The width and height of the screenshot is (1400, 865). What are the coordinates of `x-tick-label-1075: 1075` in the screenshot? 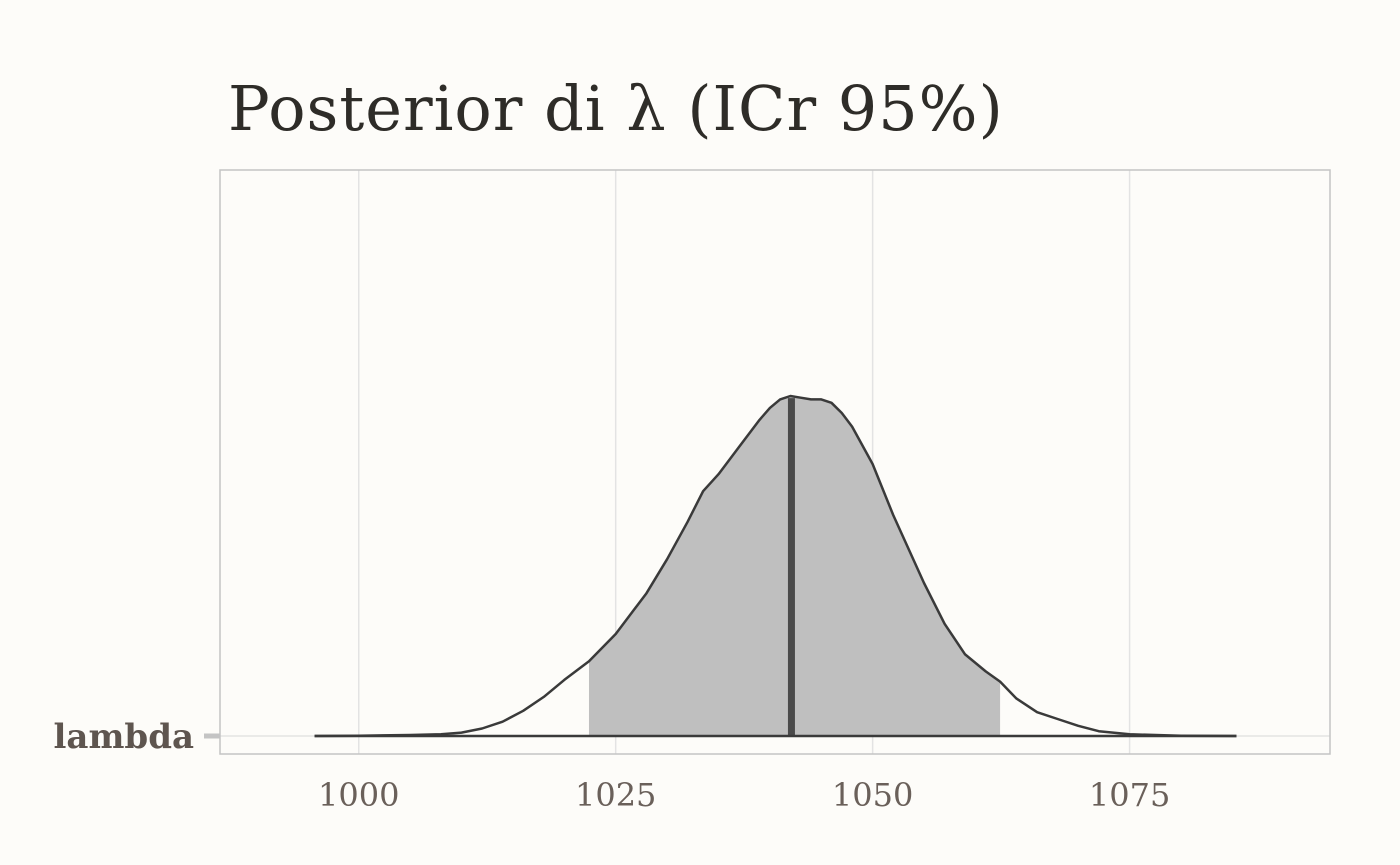 It's located at (1129, 795).